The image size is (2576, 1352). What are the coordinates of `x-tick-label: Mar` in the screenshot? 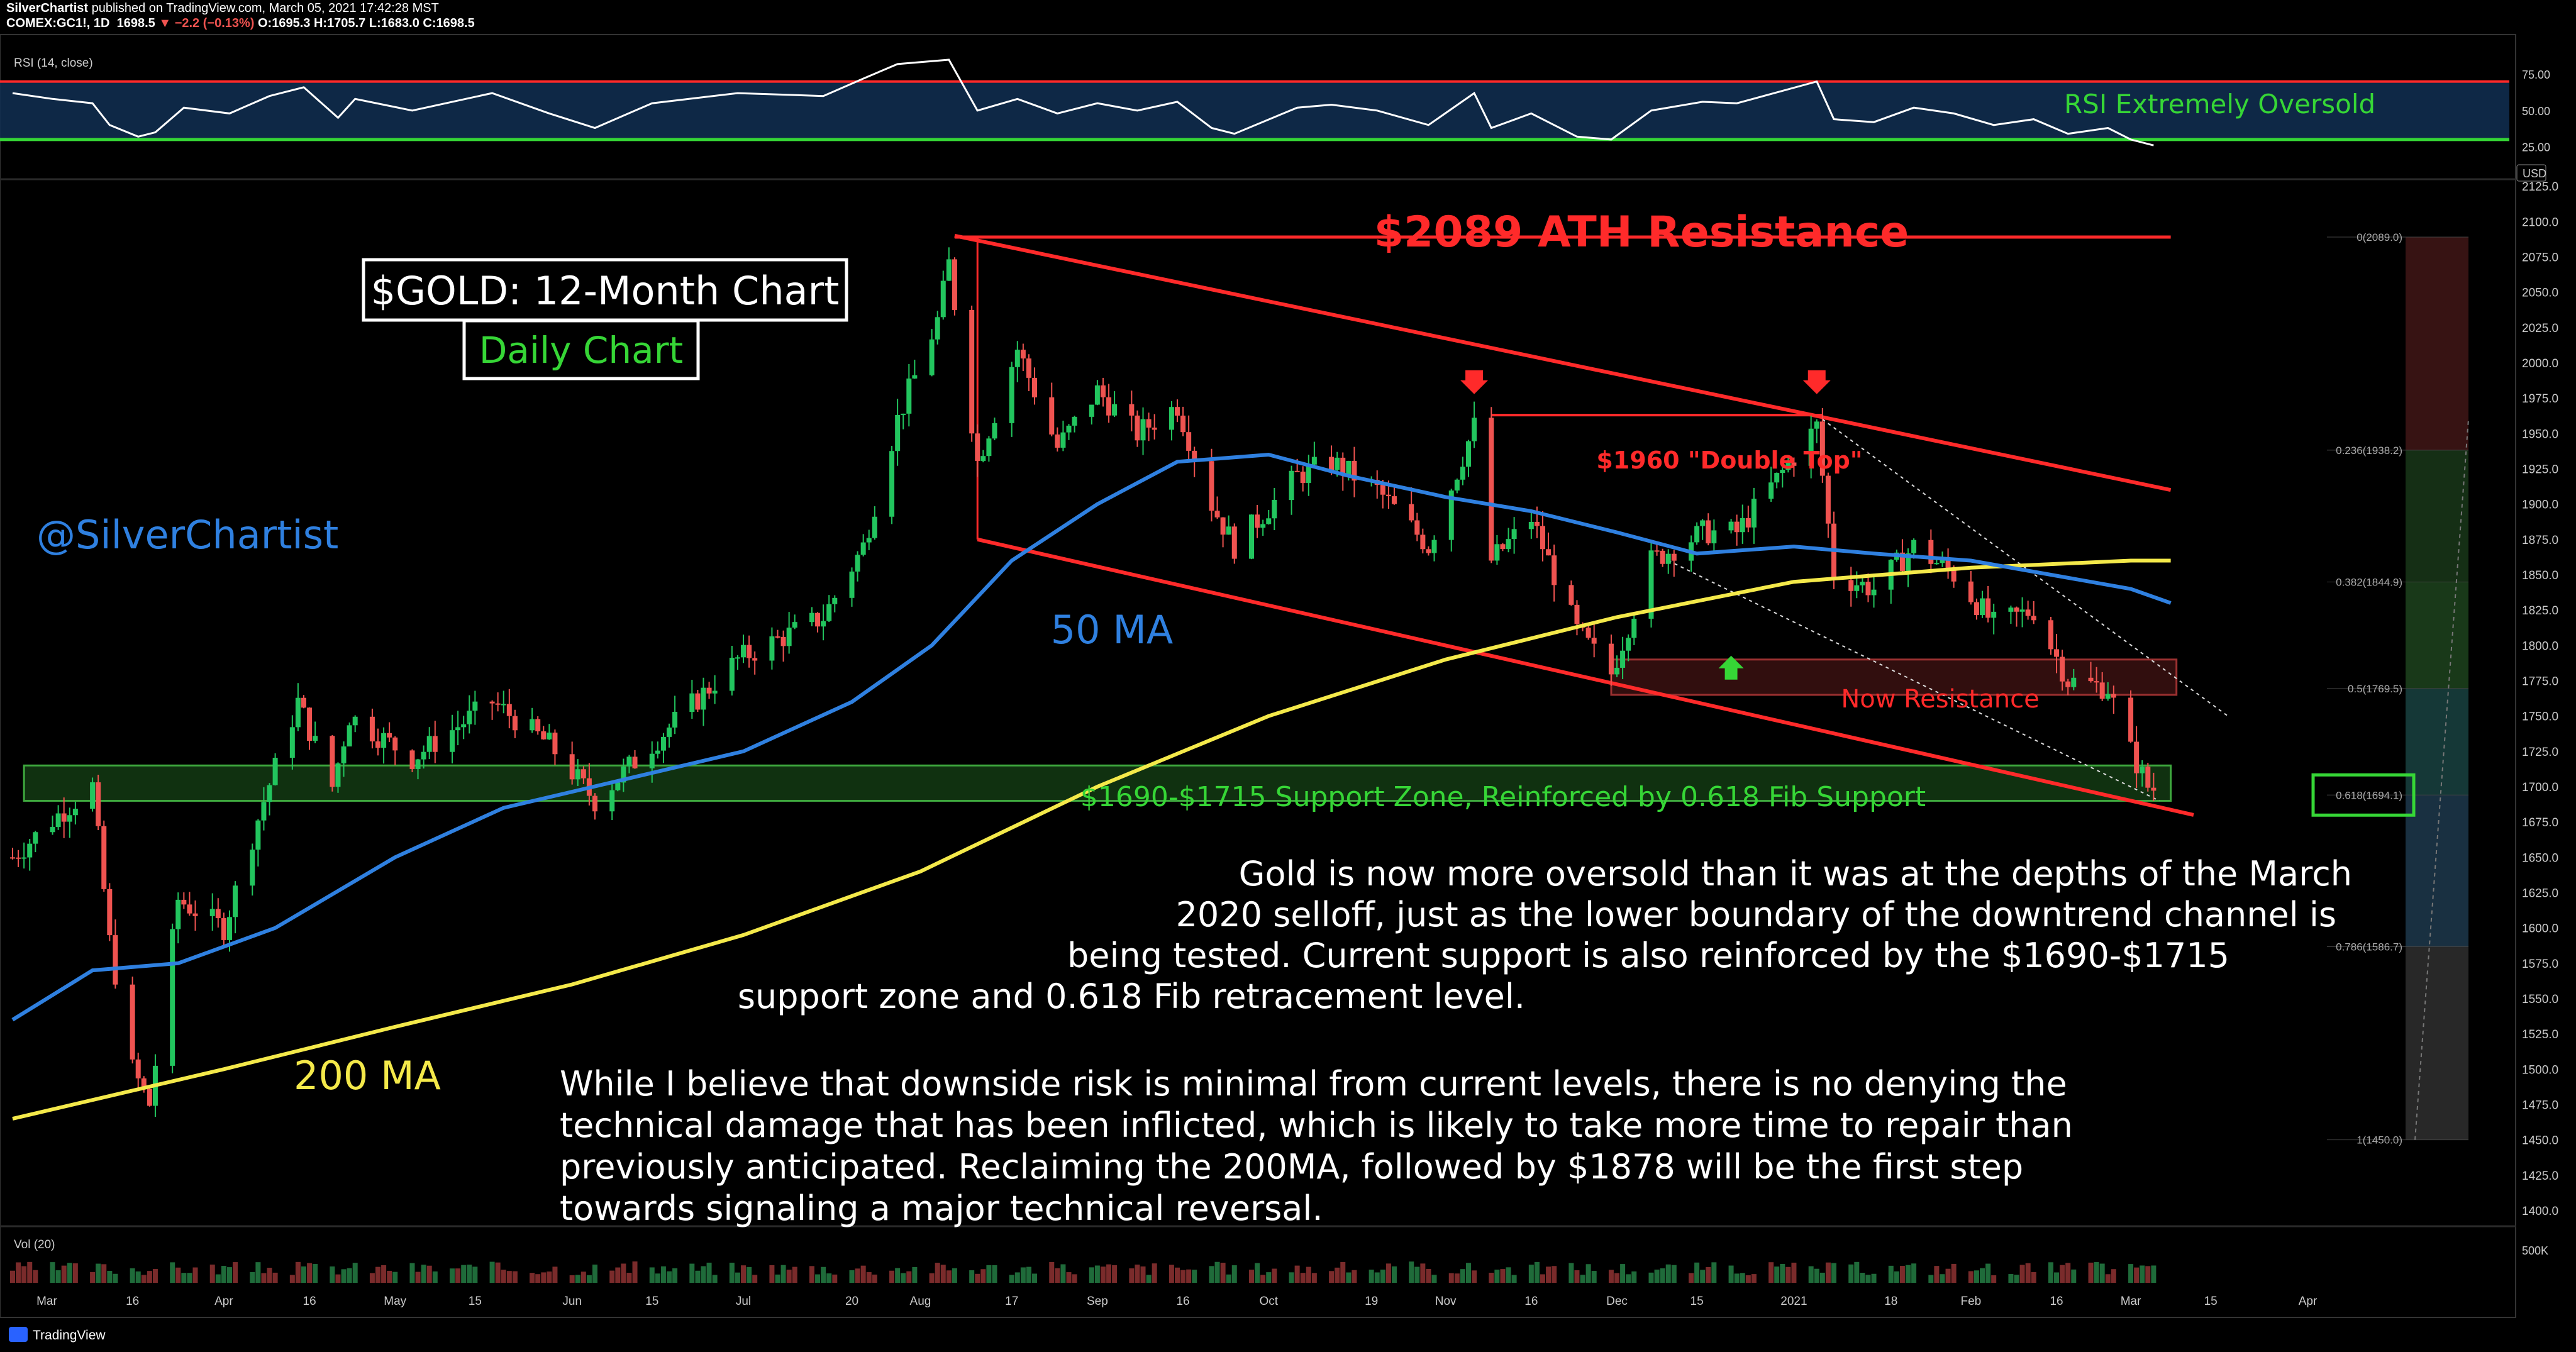 It's located at (2131, 1301).